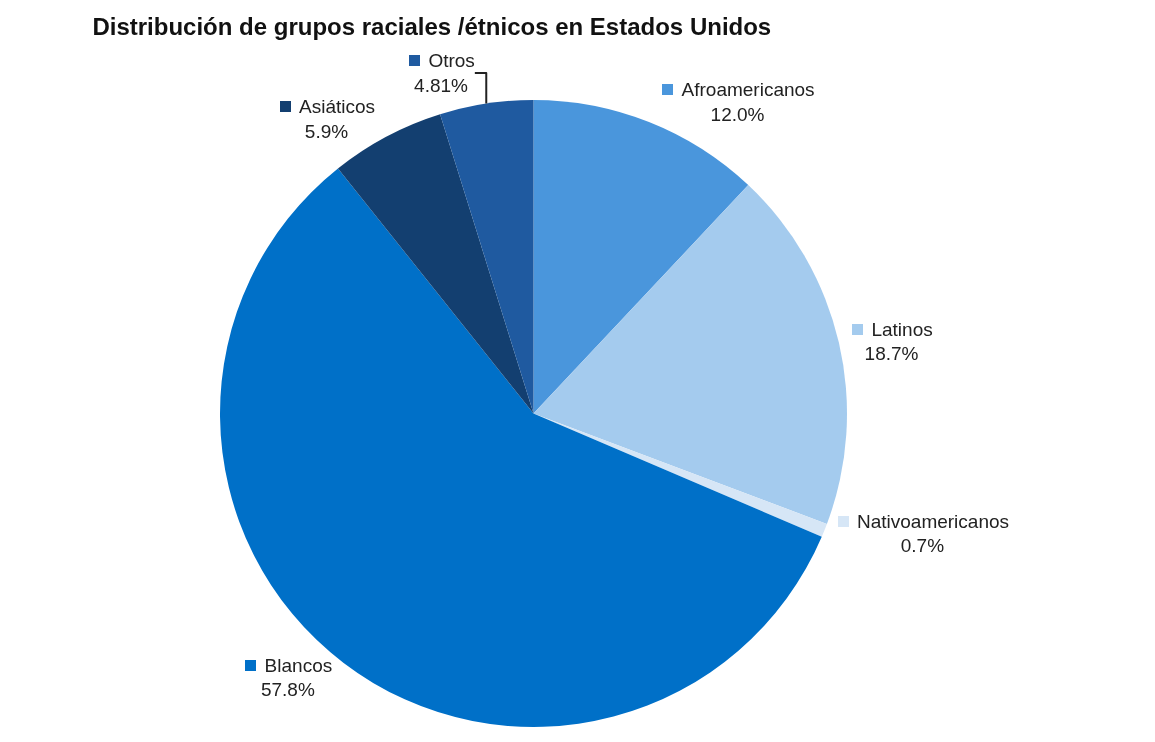 This screenshot has height=742, width=1155. I want to click on data-label: 4.81%, so click(441, 85).